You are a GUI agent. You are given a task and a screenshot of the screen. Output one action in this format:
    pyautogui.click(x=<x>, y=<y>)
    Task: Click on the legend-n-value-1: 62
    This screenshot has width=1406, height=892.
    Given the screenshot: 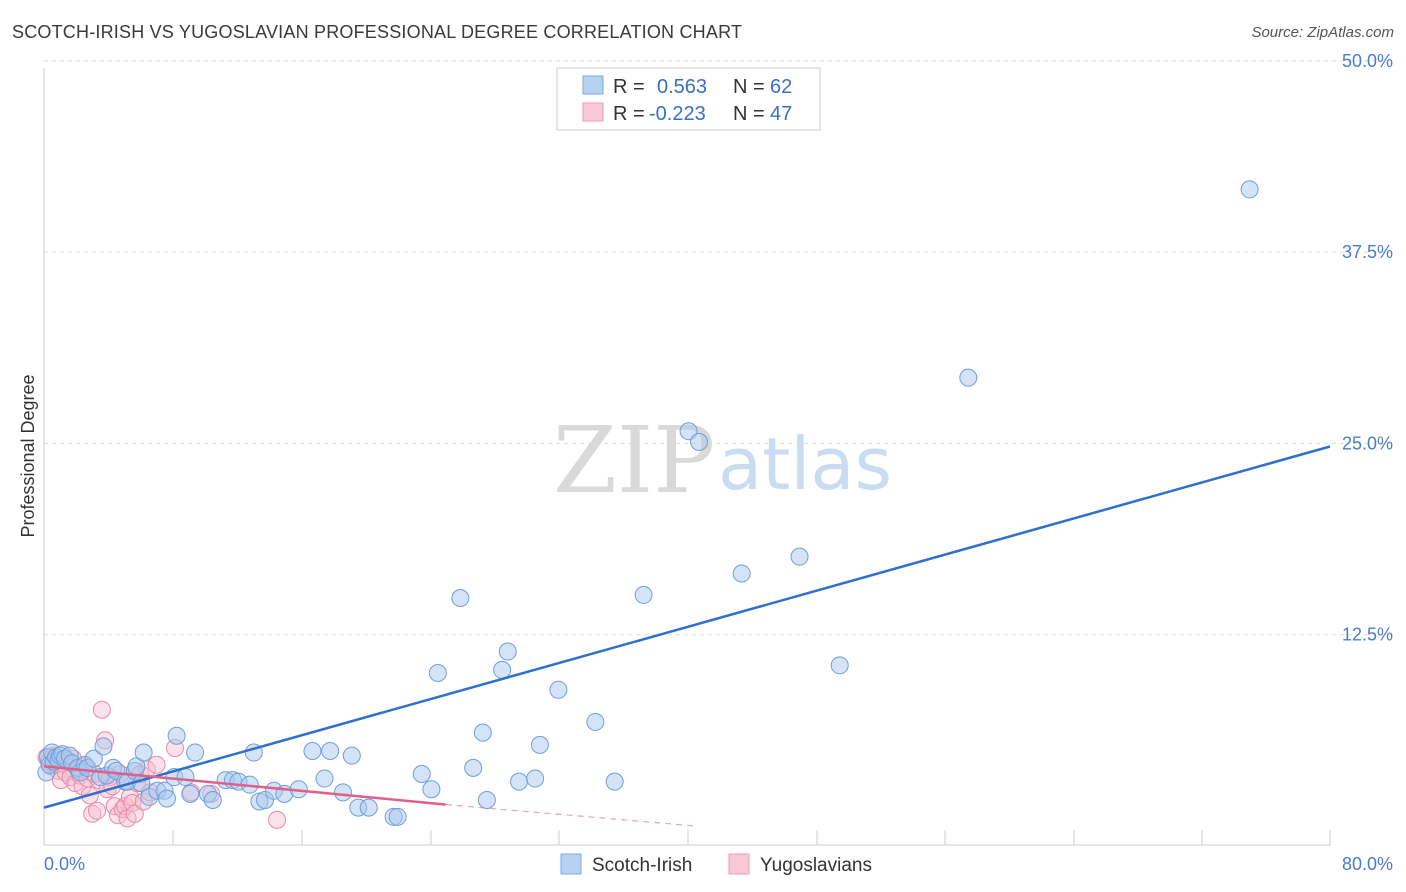 What is the action you would take?
    pyautogui.click(x=781, y=87)
    